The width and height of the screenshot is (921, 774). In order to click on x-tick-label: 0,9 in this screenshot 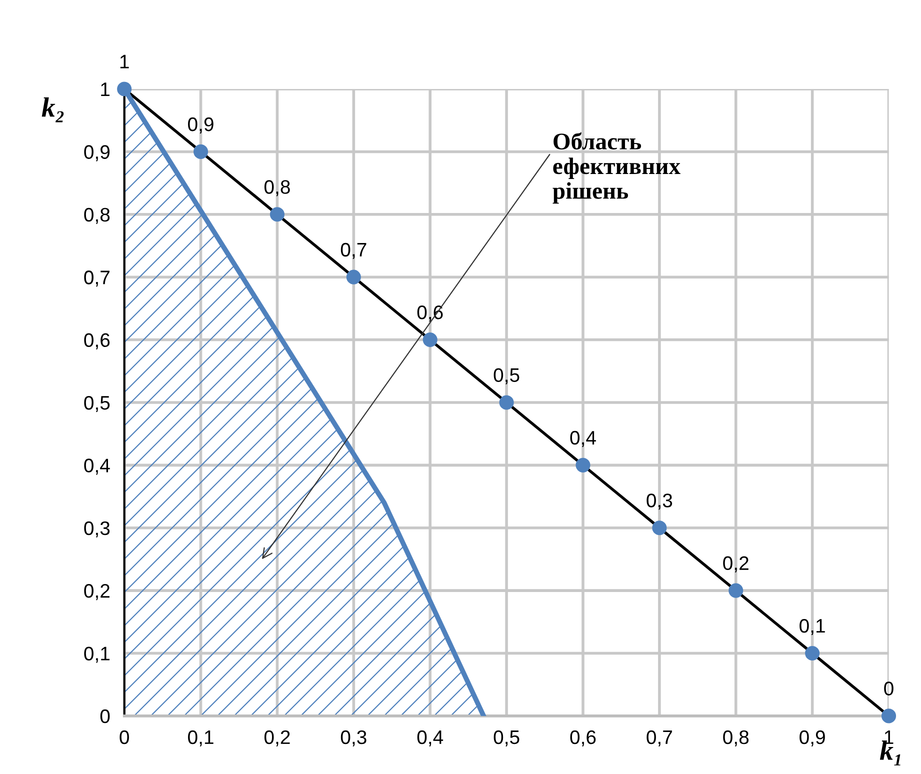, I will do `click(812, 738)`.